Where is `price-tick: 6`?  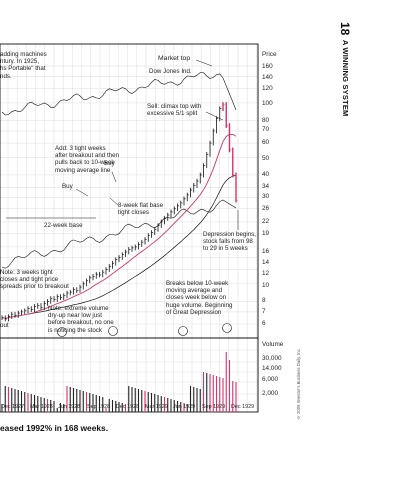 price-tick: 6 is located at coordinates (264, 323).